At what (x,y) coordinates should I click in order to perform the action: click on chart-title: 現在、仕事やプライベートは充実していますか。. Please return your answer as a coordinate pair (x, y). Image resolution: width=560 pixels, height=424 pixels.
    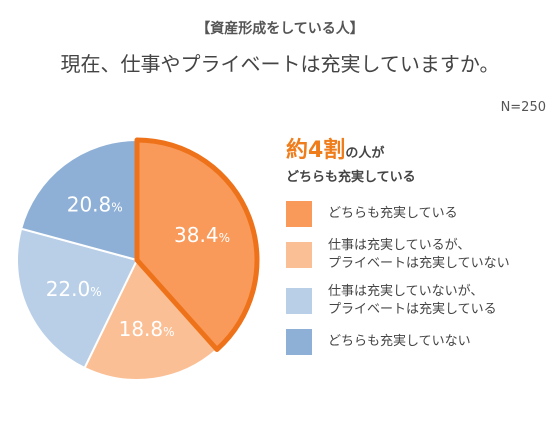
    Looking at the image, I should click on (280, 64).